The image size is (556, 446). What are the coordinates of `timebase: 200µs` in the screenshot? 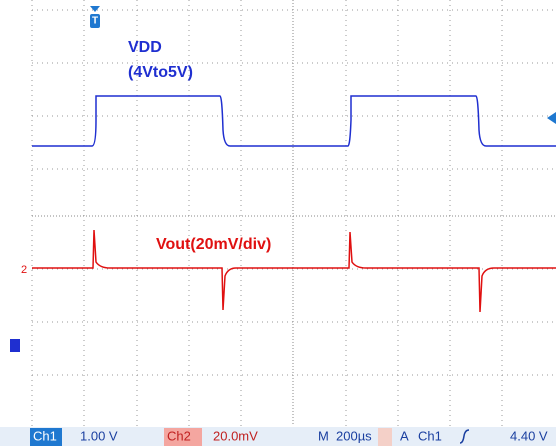 It's located at (354, 435).